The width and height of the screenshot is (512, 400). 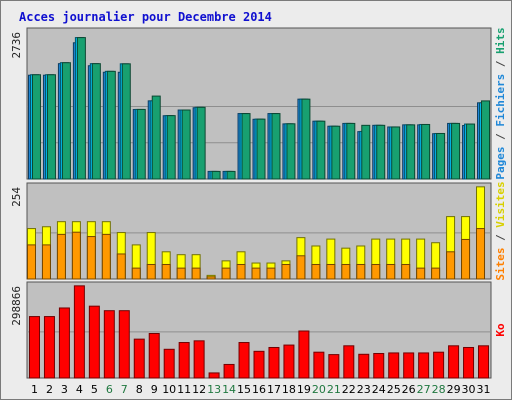 I want to click on day-label-3: 3, so click(x=64, y=389).